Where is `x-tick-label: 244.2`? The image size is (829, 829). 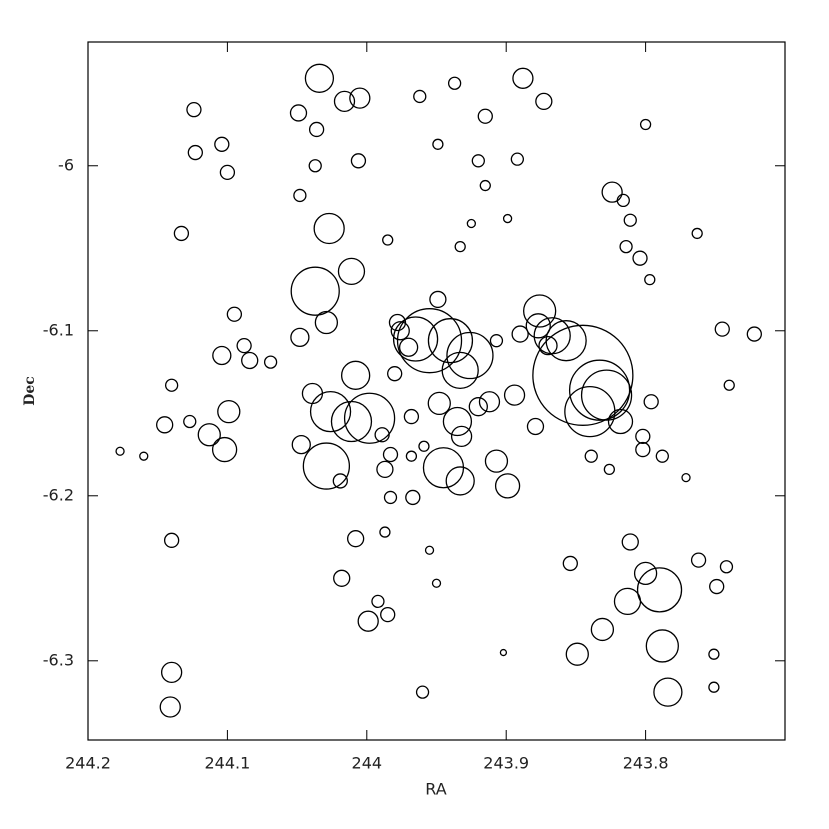
x-tick-label: 244.2 is located at coordinates (88, 763).